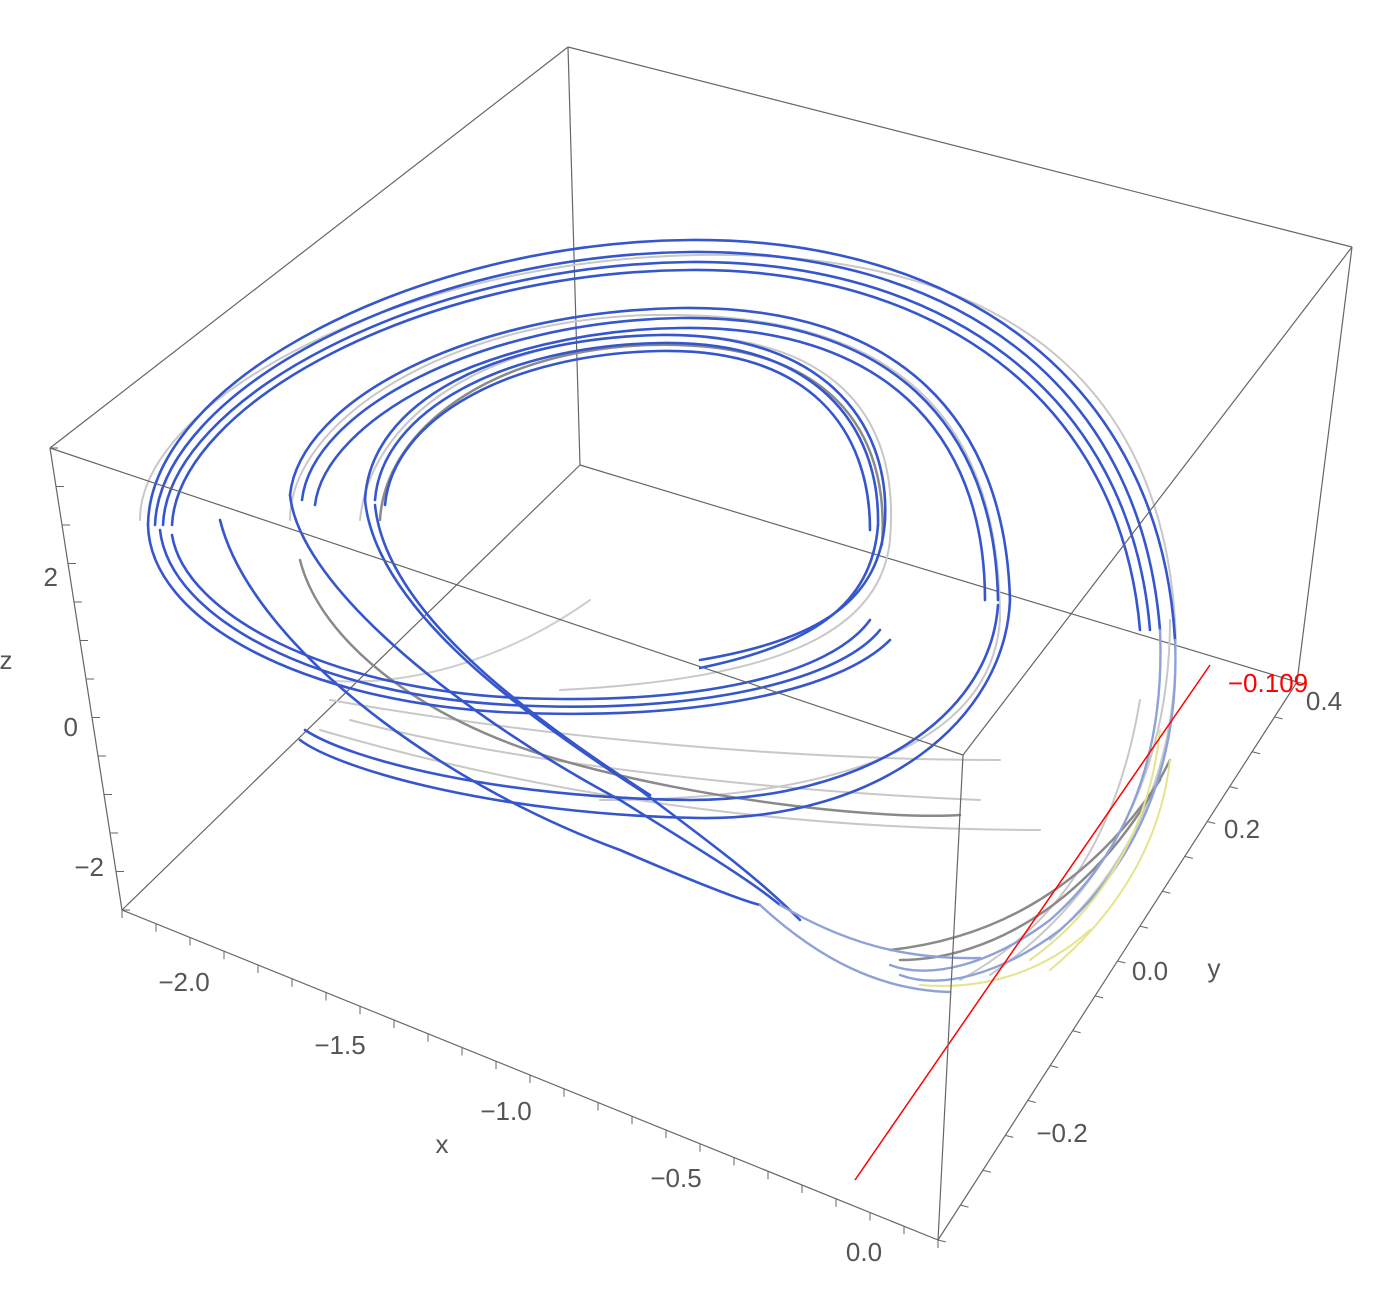 The height and width of the screenshot is (1290, 1400). What do you see at coordinates (1045, 858) in the screenshot?
I see `trajectory-highlight` at bounding box center [1045, 858].